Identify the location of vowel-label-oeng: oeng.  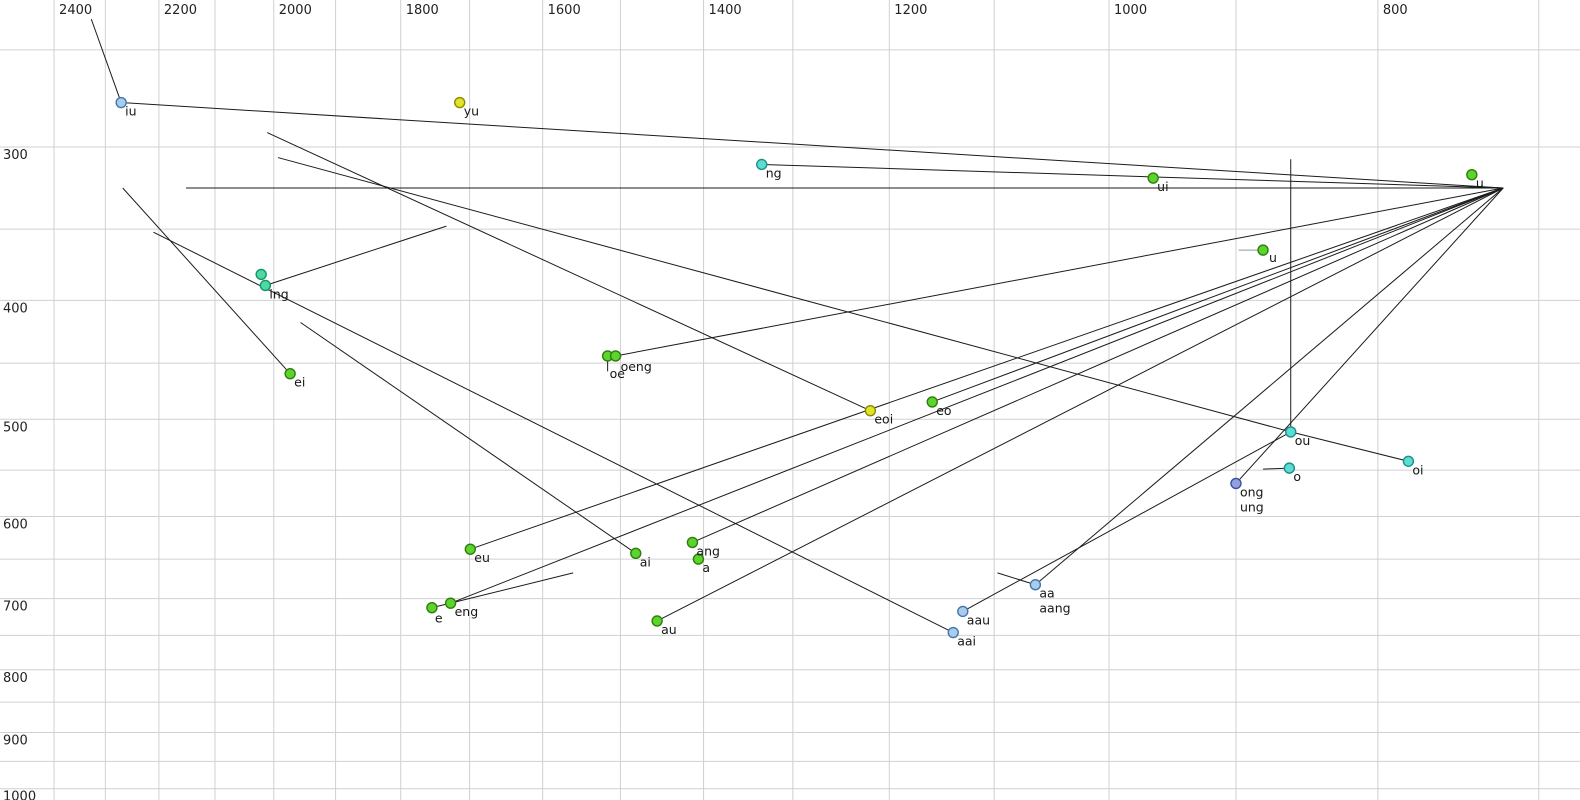
(636, 366).